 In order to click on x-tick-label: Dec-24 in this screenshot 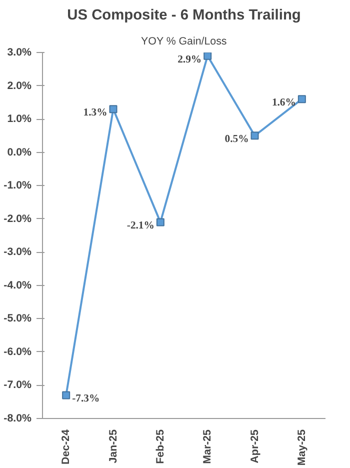, I will do `click(66, 446)`.